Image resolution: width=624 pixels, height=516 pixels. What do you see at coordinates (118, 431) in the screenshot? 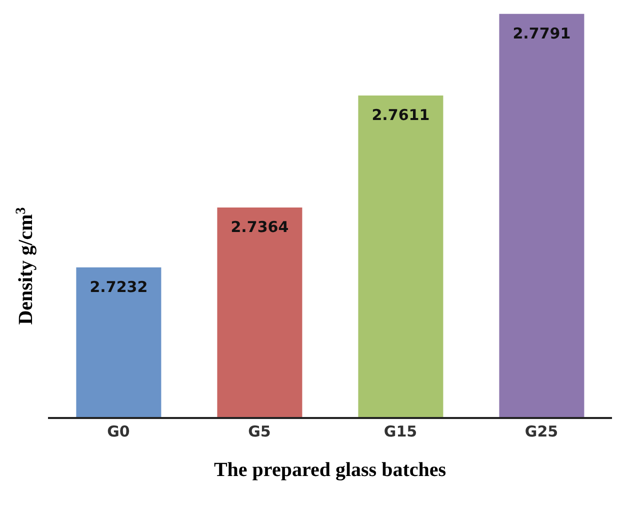
I see `x-tick-label: G0` at bounding box center [118, 431].